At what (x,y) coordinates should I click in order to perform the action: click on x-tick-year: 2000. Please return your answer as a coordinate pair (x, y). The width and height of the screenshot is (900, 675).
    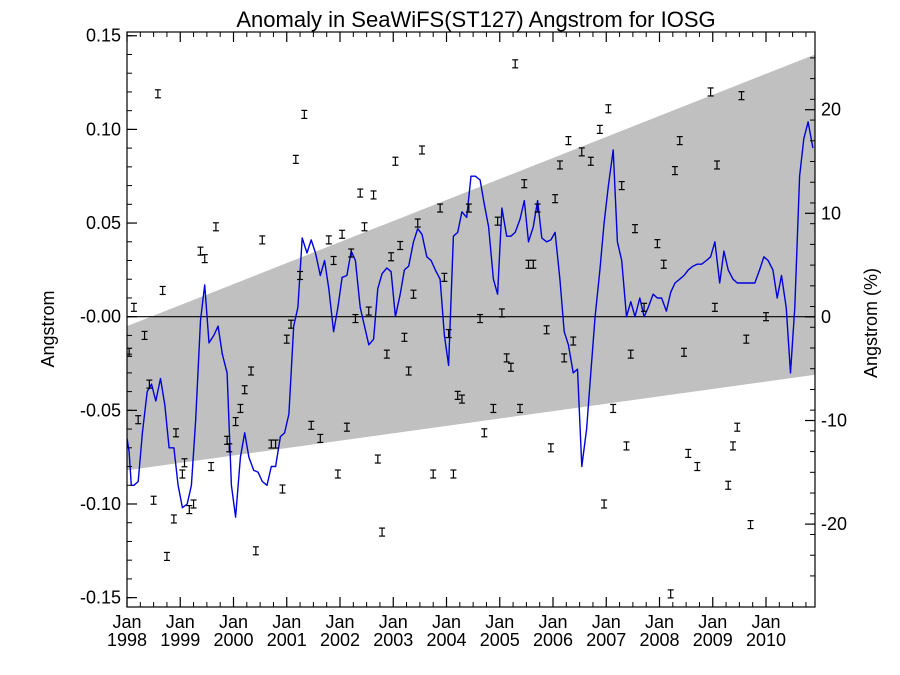
    Looking at the image, I should click on (233, 640).